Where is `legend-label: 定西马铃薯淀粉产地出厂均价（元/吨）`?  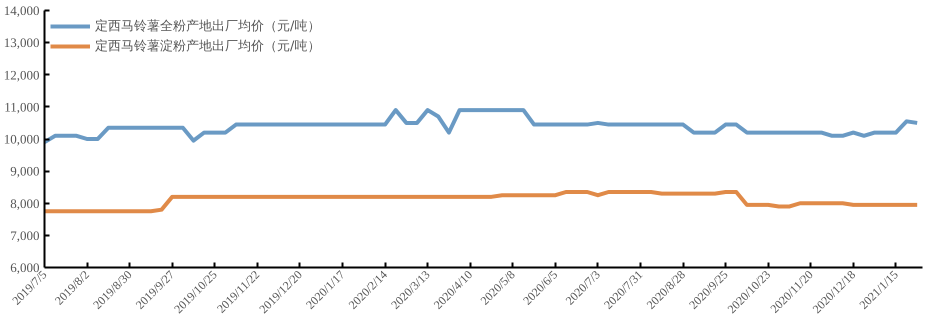
legend-label: 定西马铃薯淀粉产地出厂均价（元/吨） is located at coordinates (207, 46).